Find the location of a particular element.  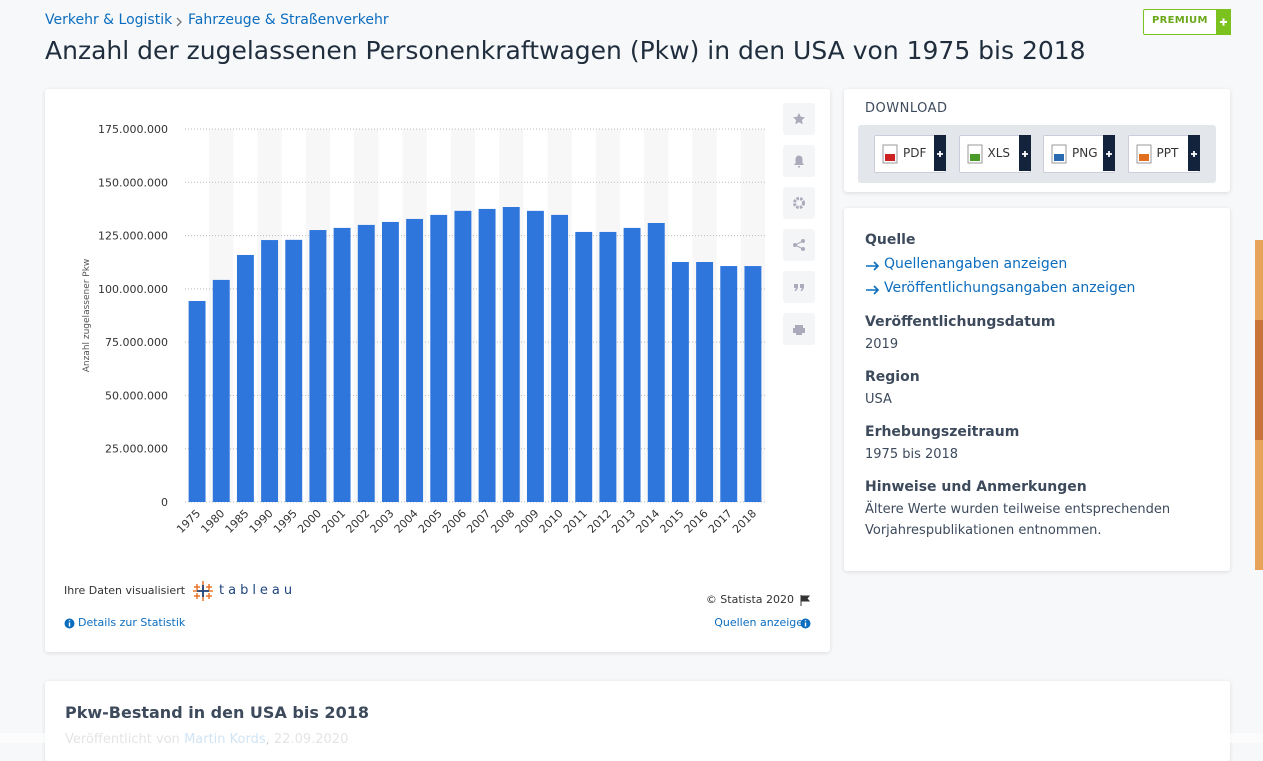

x-tick-label: 2002 is located at coordinates (357, 521).